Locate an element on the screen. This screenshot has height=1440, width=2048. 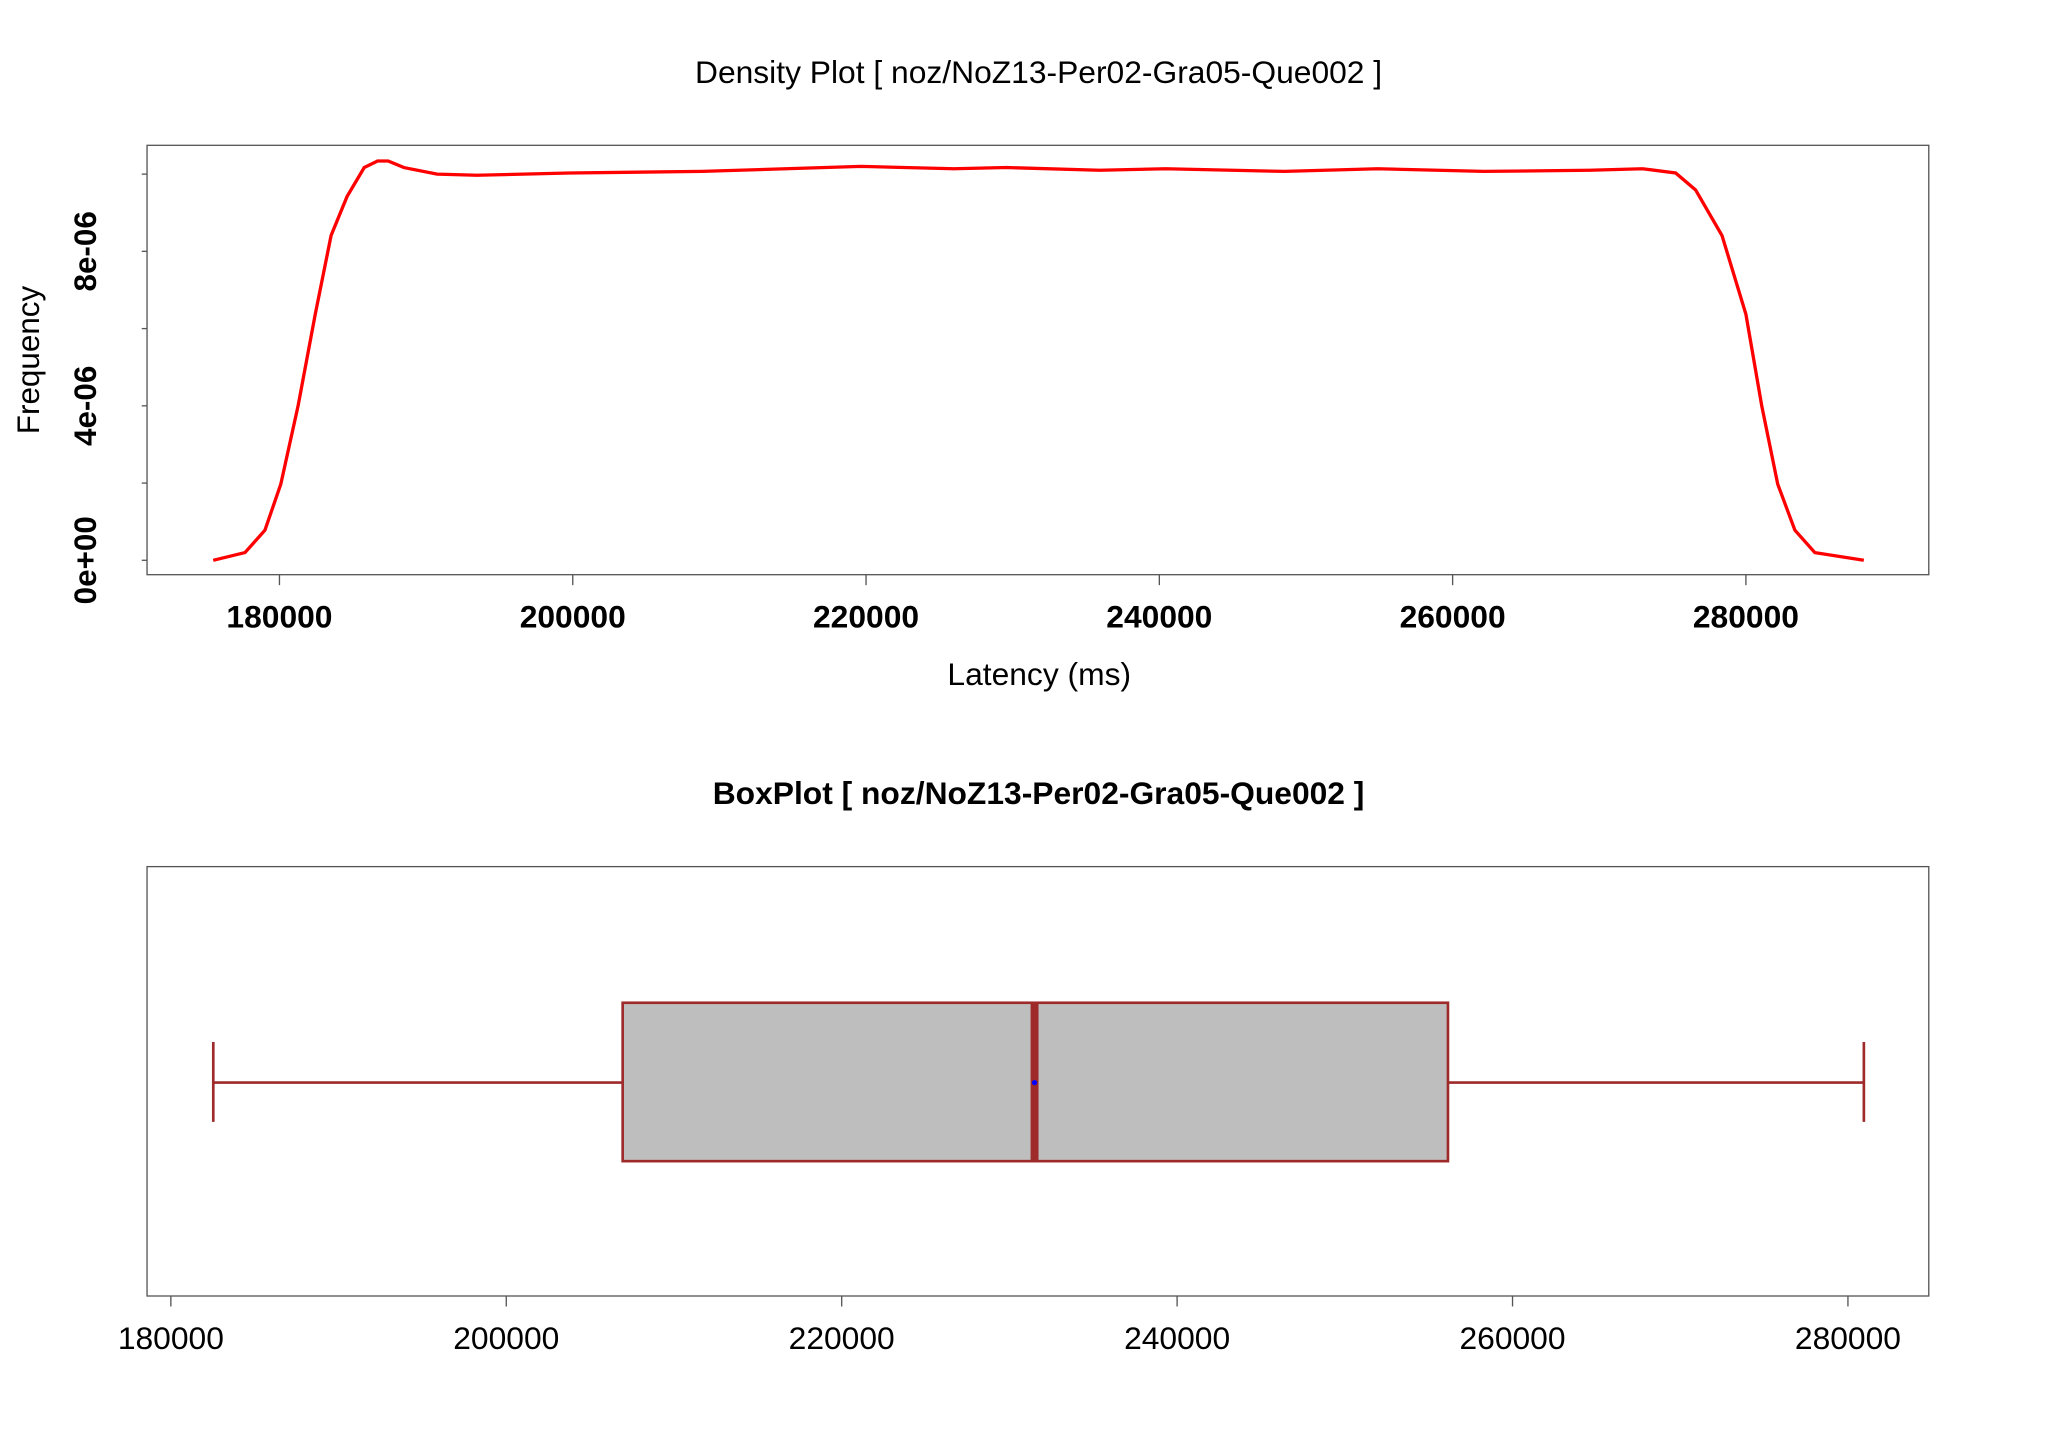
y-axis-label: Frequency is located at coordinates (28, 360).